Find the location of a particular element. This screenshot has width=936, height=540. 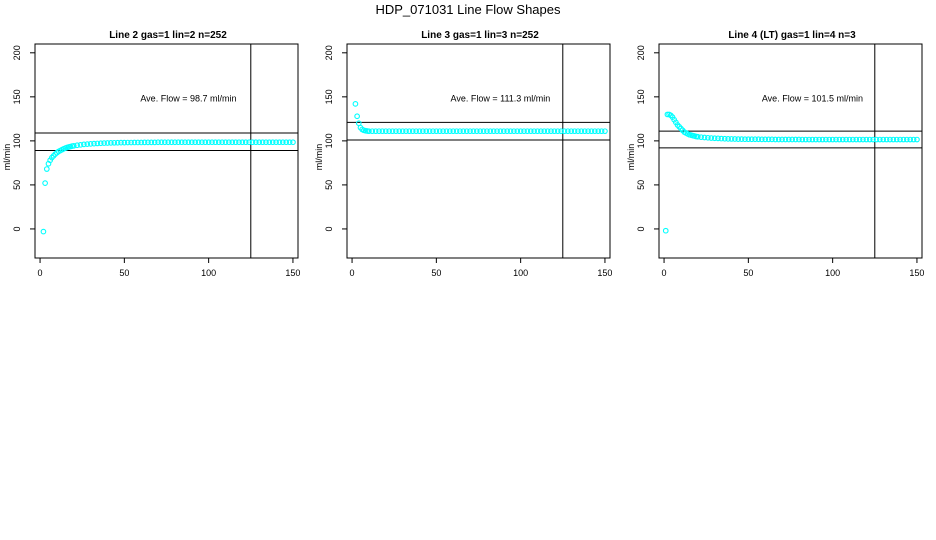

ave-flow-annotation: Ave. Flow = 98.7 ml/min is located at coordinates (188, 99).